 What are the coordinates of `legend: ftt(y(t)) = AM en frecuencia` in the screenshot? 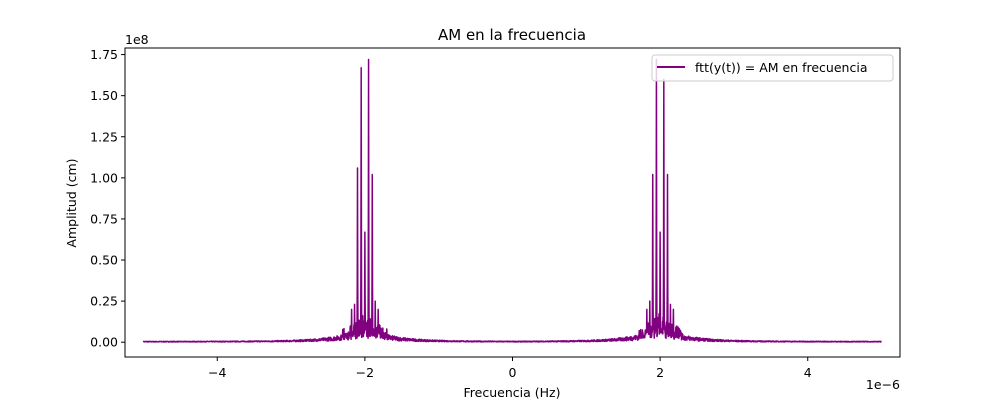 It's located at (772, 68).